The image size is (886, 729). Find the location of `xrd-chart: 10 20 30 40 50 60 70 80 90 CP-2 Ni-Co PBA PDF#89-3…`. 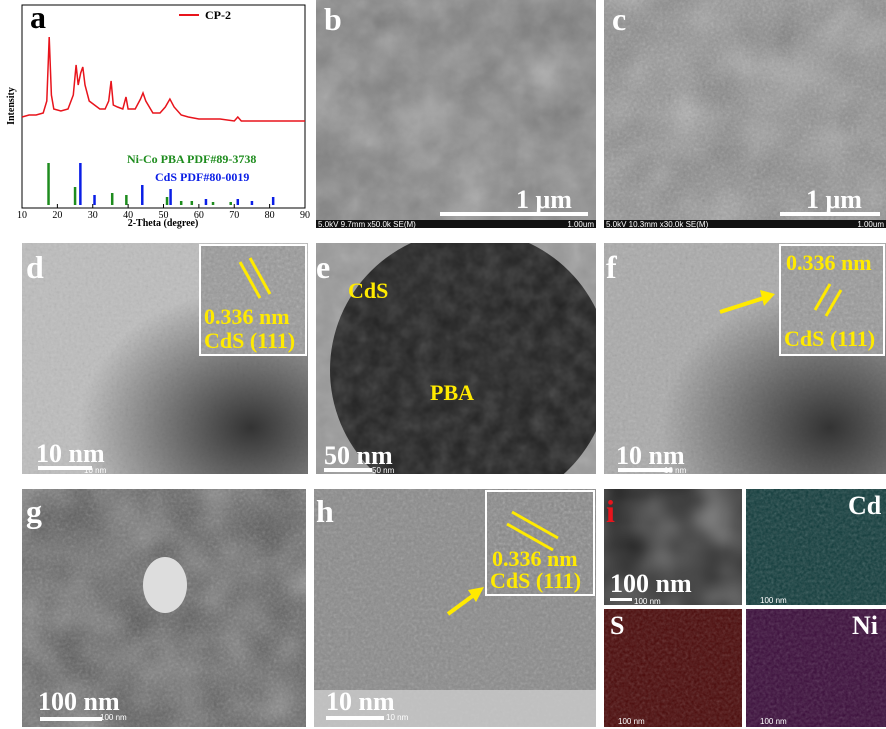

xrd-chart: 10 20 30 40 50 60 70 80 90 CP-2 Ni-Co PBA PDF#89-3… is located at coordinates (163, 114).